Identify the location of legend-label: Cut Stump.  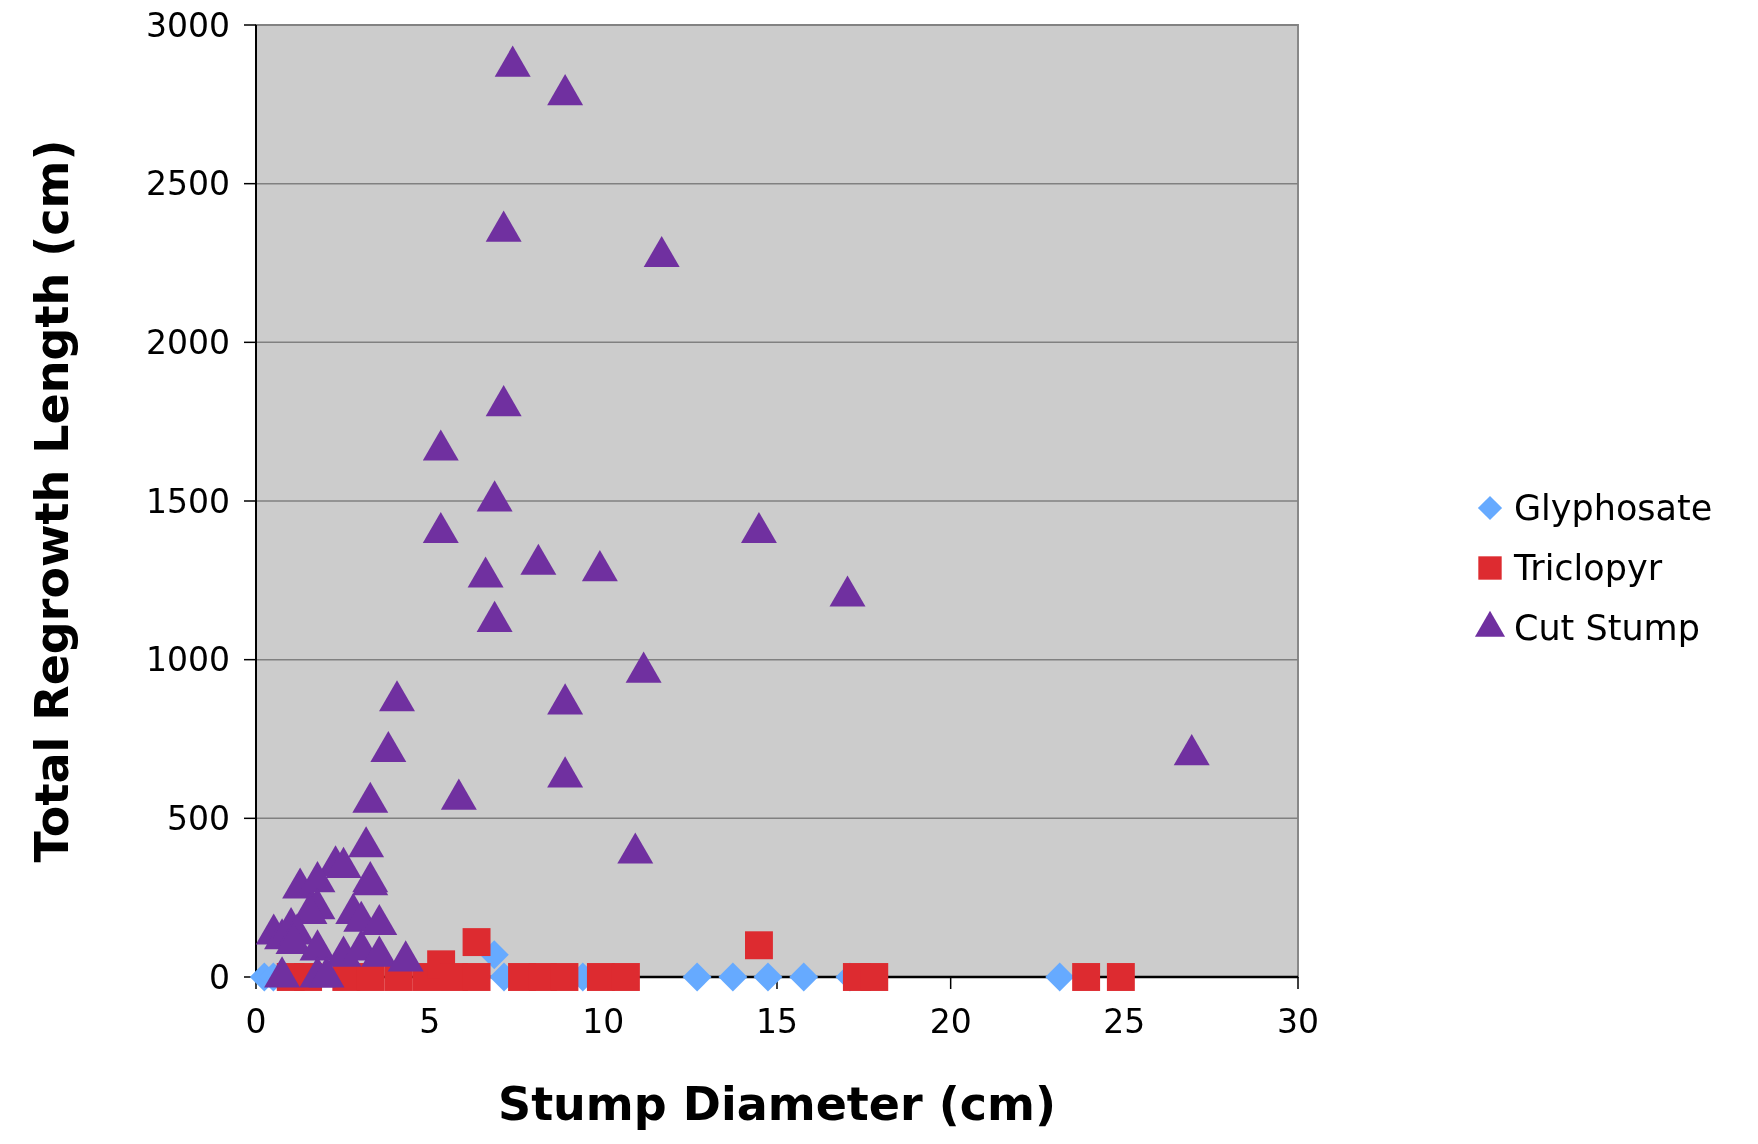
(1607, 628).